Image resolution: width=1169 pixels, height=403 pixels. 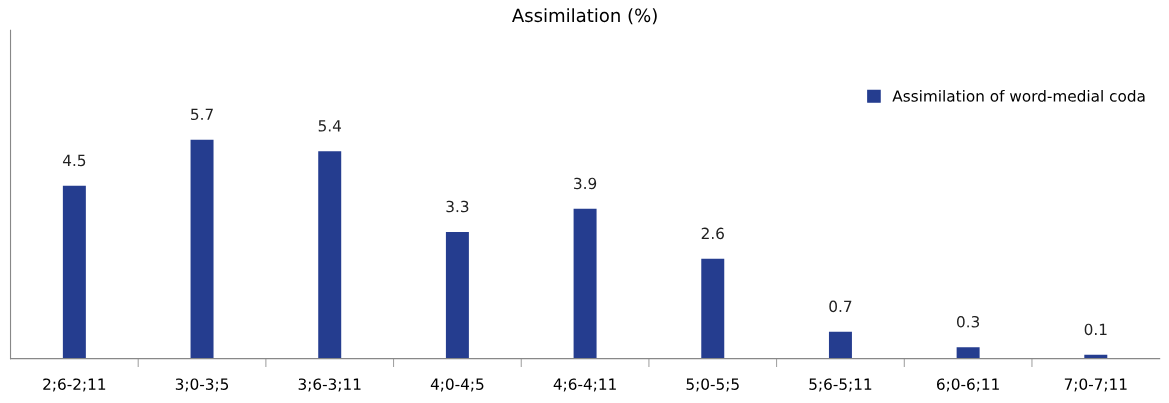 I want to click on data-label: 0.1, so click(x=1095, y=329).